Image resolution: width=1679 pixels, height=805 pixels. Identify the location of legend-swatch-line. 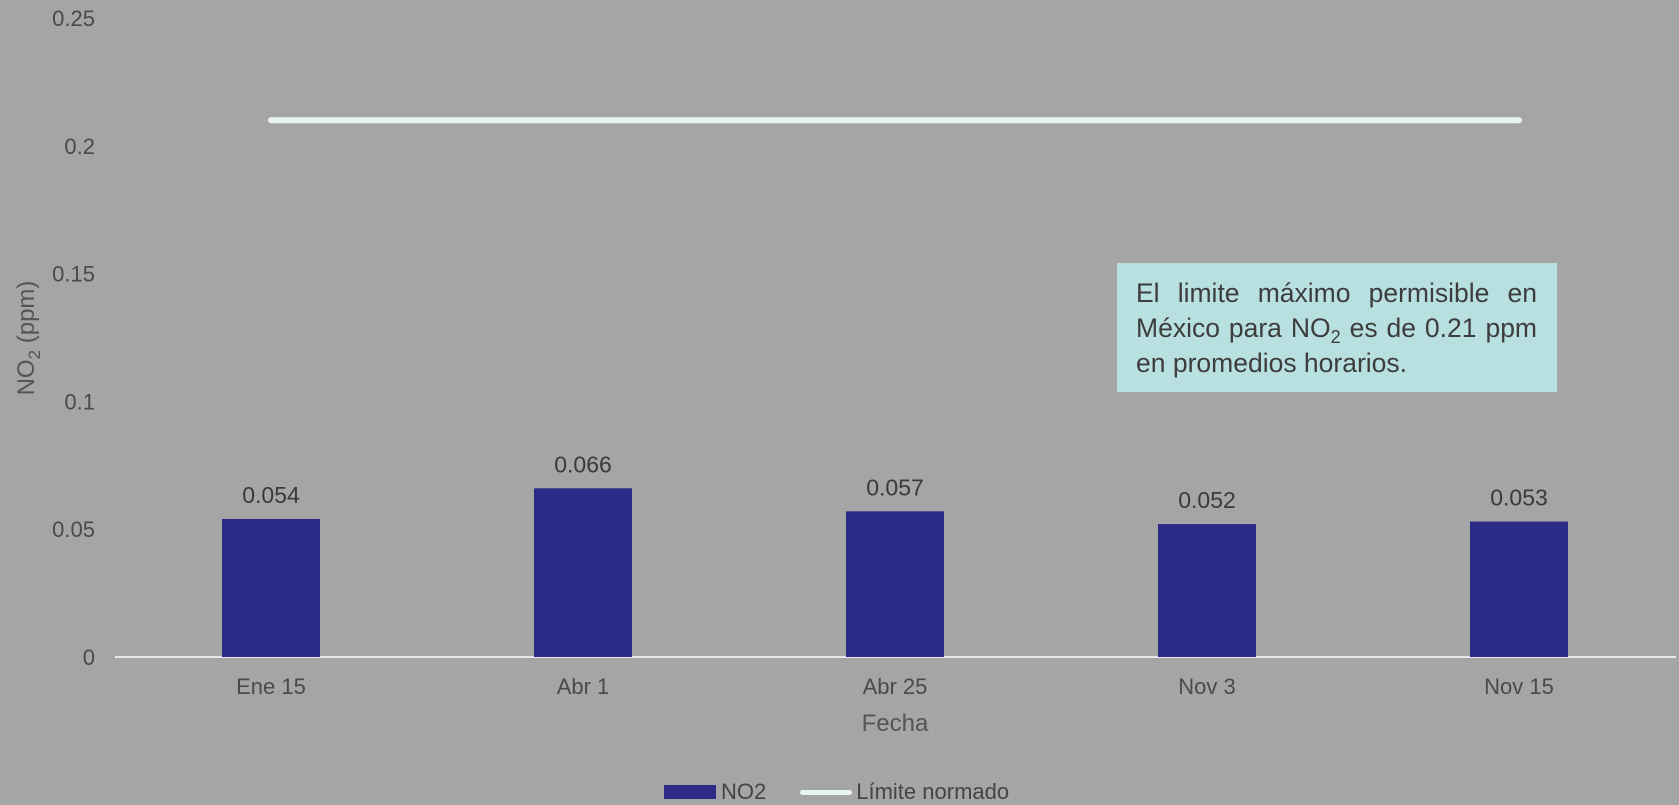
(826, 792).